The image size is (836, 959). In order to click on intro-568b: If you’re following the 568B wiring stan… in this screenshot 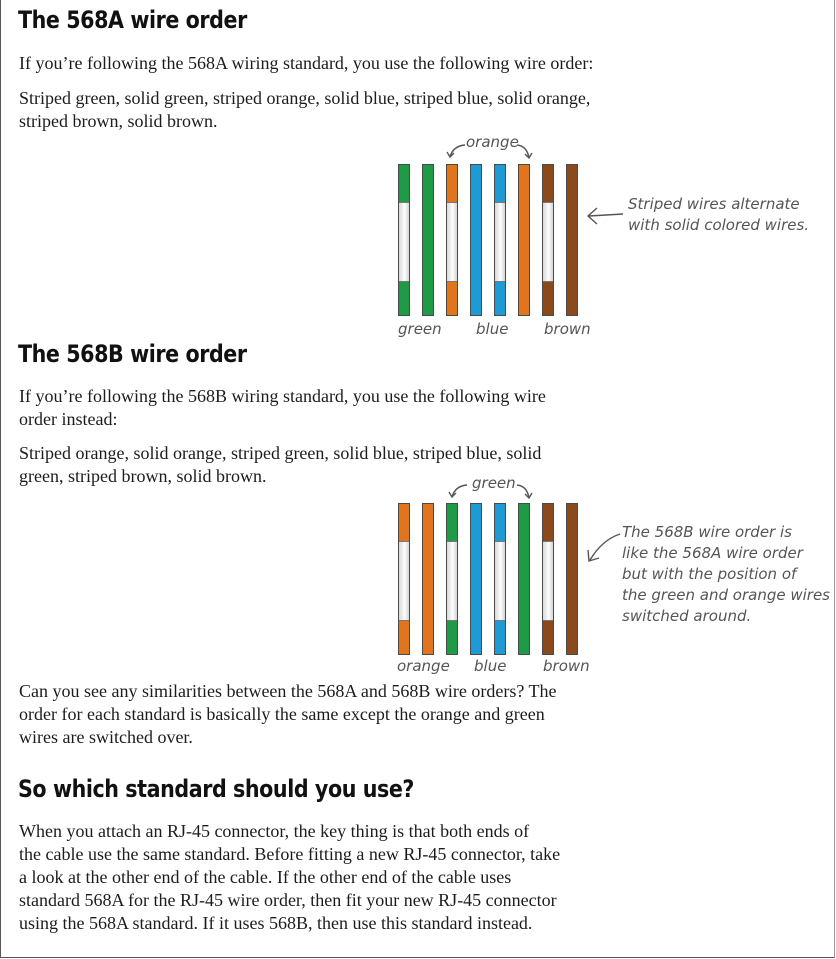, I will do `click(282, 408)`.